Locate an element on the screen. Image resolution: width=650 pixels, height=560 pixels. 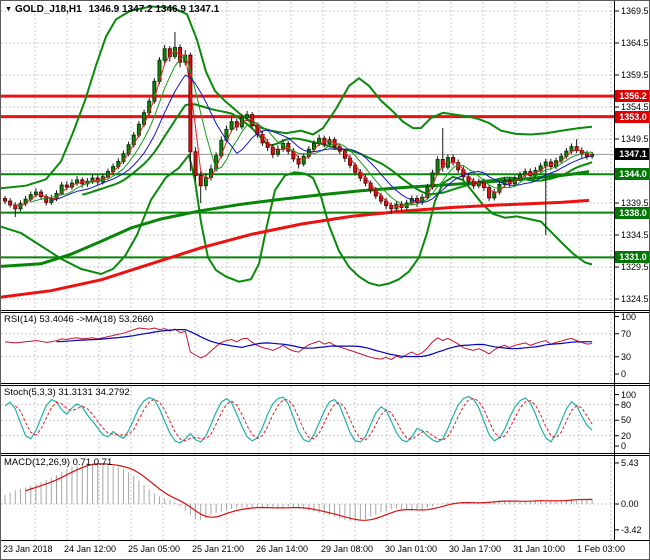
stoch-lines is located at coordinates (298, 419).